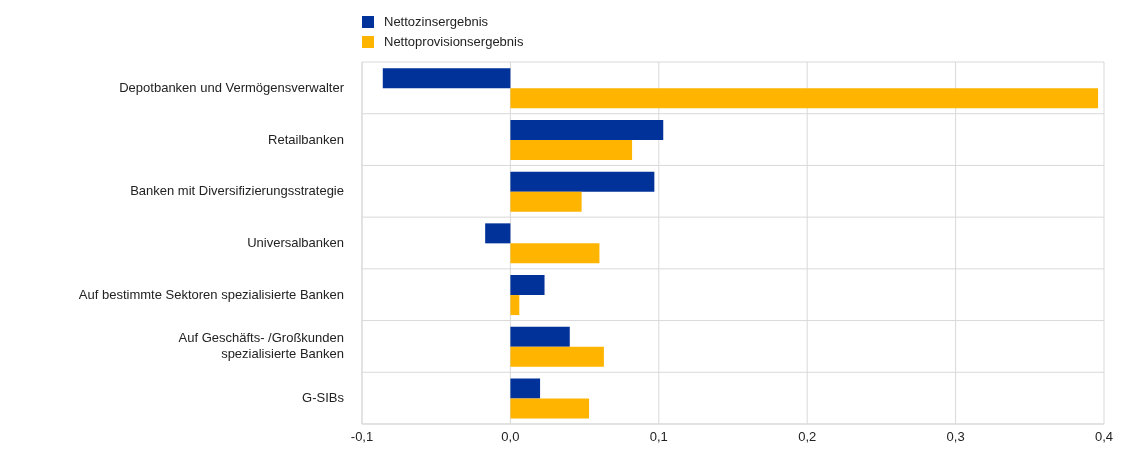 The image size is (1122, 466). Describe the element at coordinates (436, 22) in the screenshot. I see `legend-label: Nettozinsergebnis` at that location.